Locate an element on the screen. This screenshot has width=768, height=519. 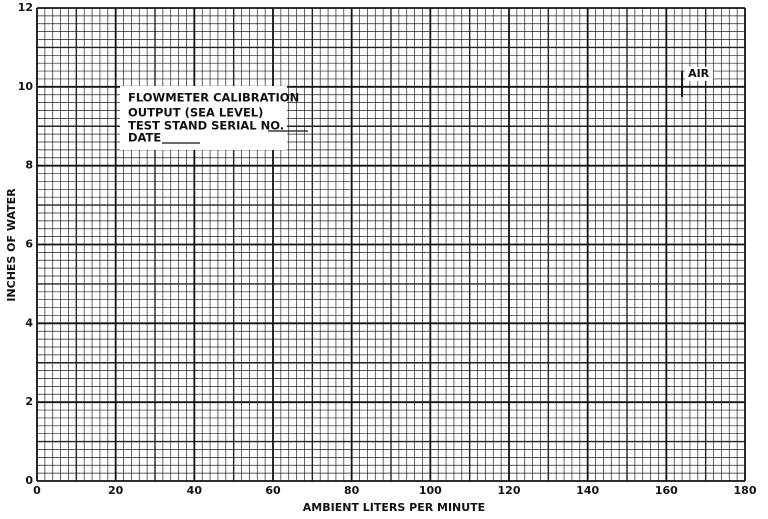
box-line: OUTPUT (SEA LEVEL) is located at coordinates (195, 113).